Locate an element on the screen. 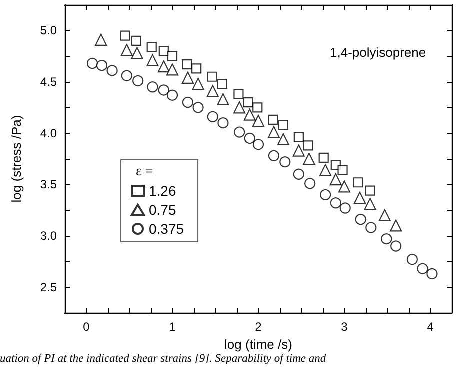 Image resolution: width=474 pixels, height=367 pixels. legend-label: 1.26 is located at coordinates (162, 191).